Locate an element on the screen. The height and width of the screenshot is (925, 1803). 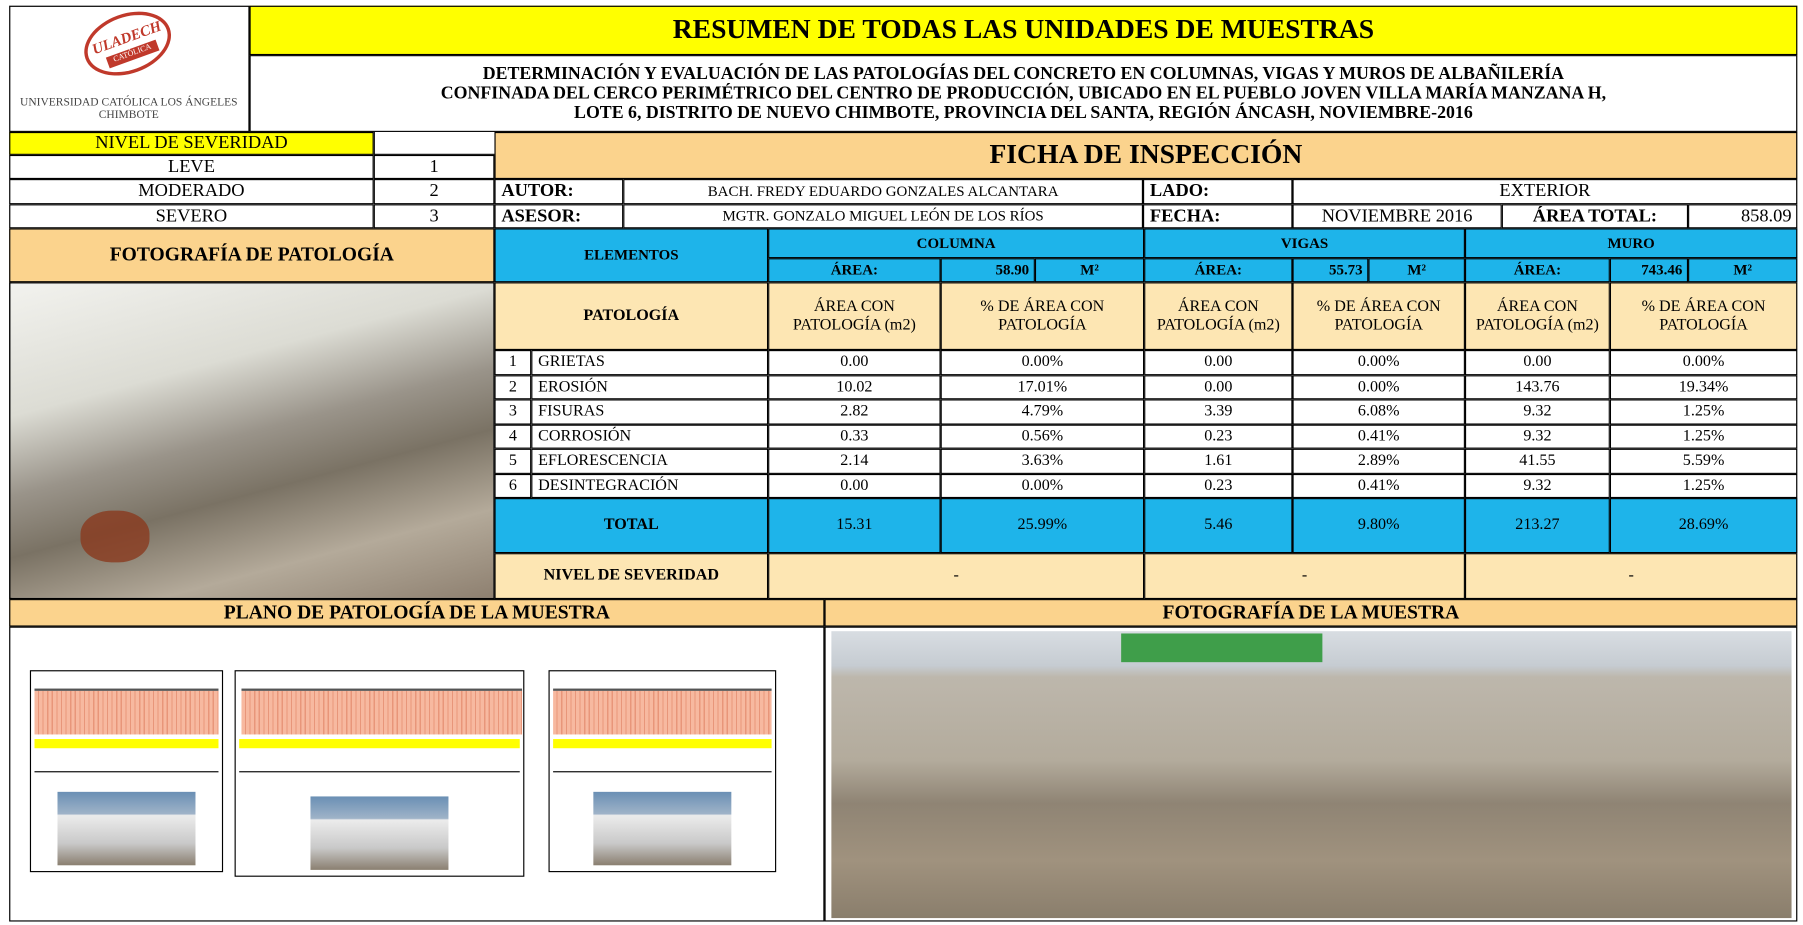
row-value: 6.08% is located at coordinates (1378, 412).